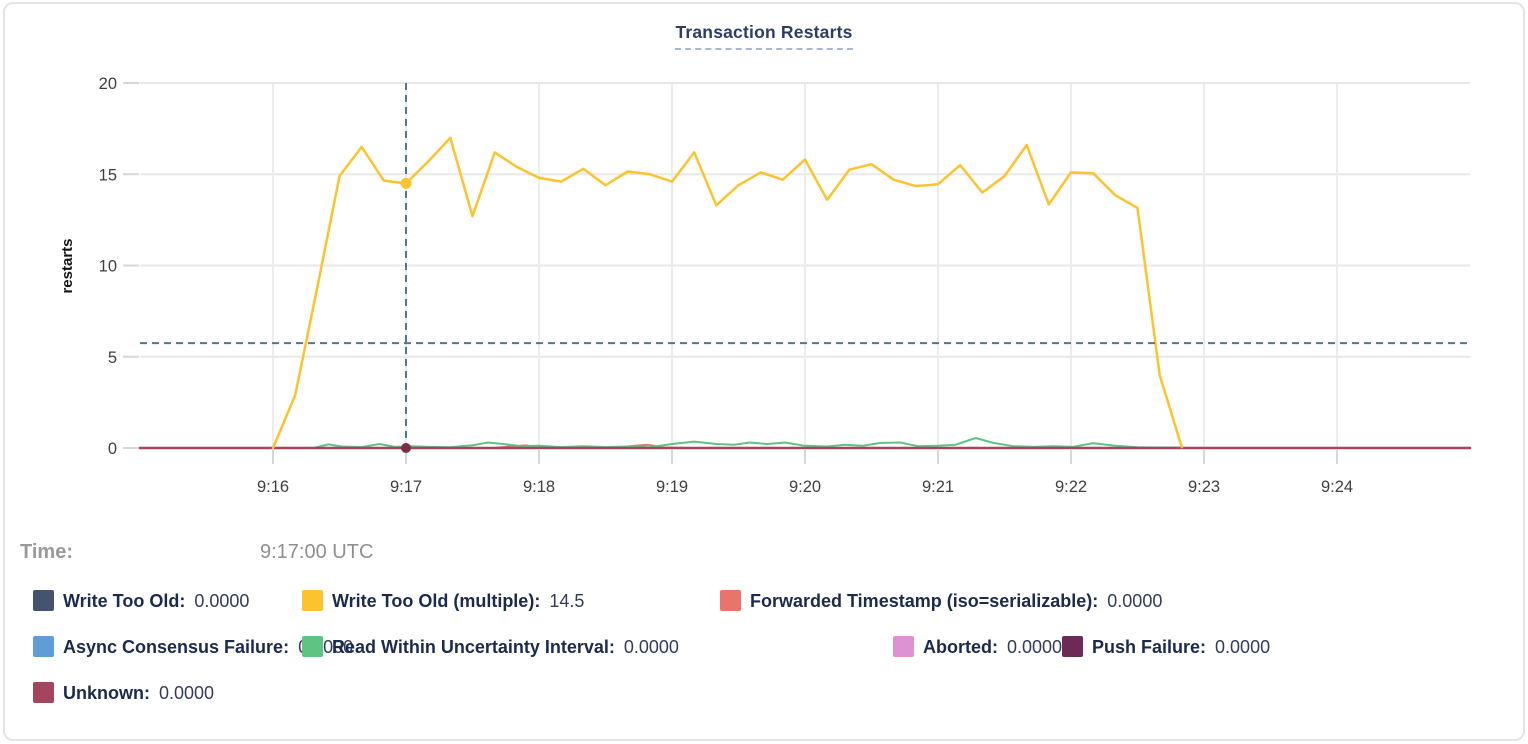 The width and height of the screenshot is (1528, 744). I want to click on legend-item: Aborted: 0.0000, so click(977, 647).